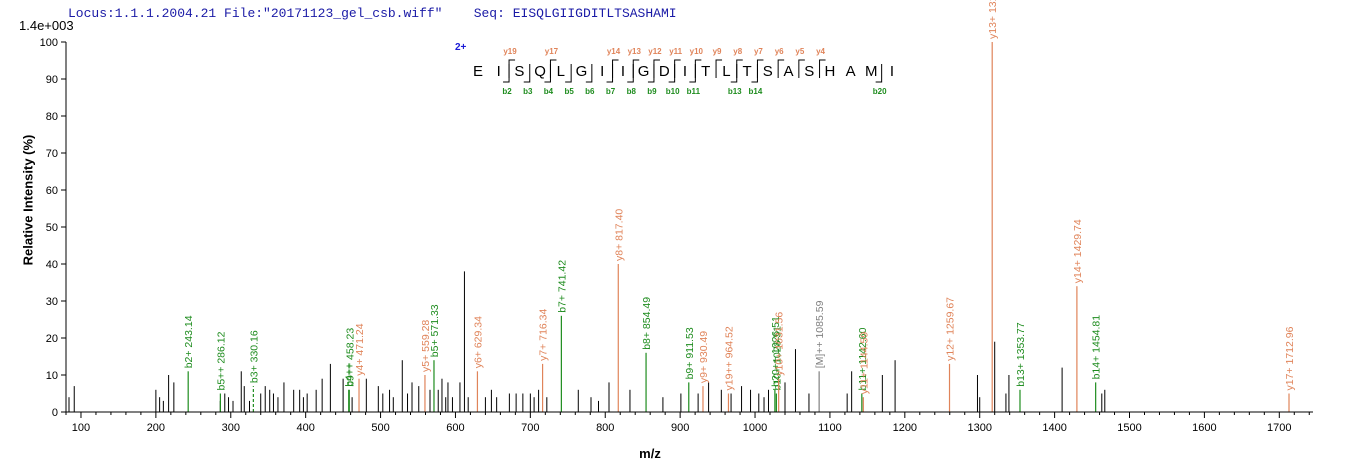 The image size is (1362, 473). What do you see at coordinates (55, 413) in the screenshot?
I see `y-tick-label: 0` at bounding box center [55, 413].